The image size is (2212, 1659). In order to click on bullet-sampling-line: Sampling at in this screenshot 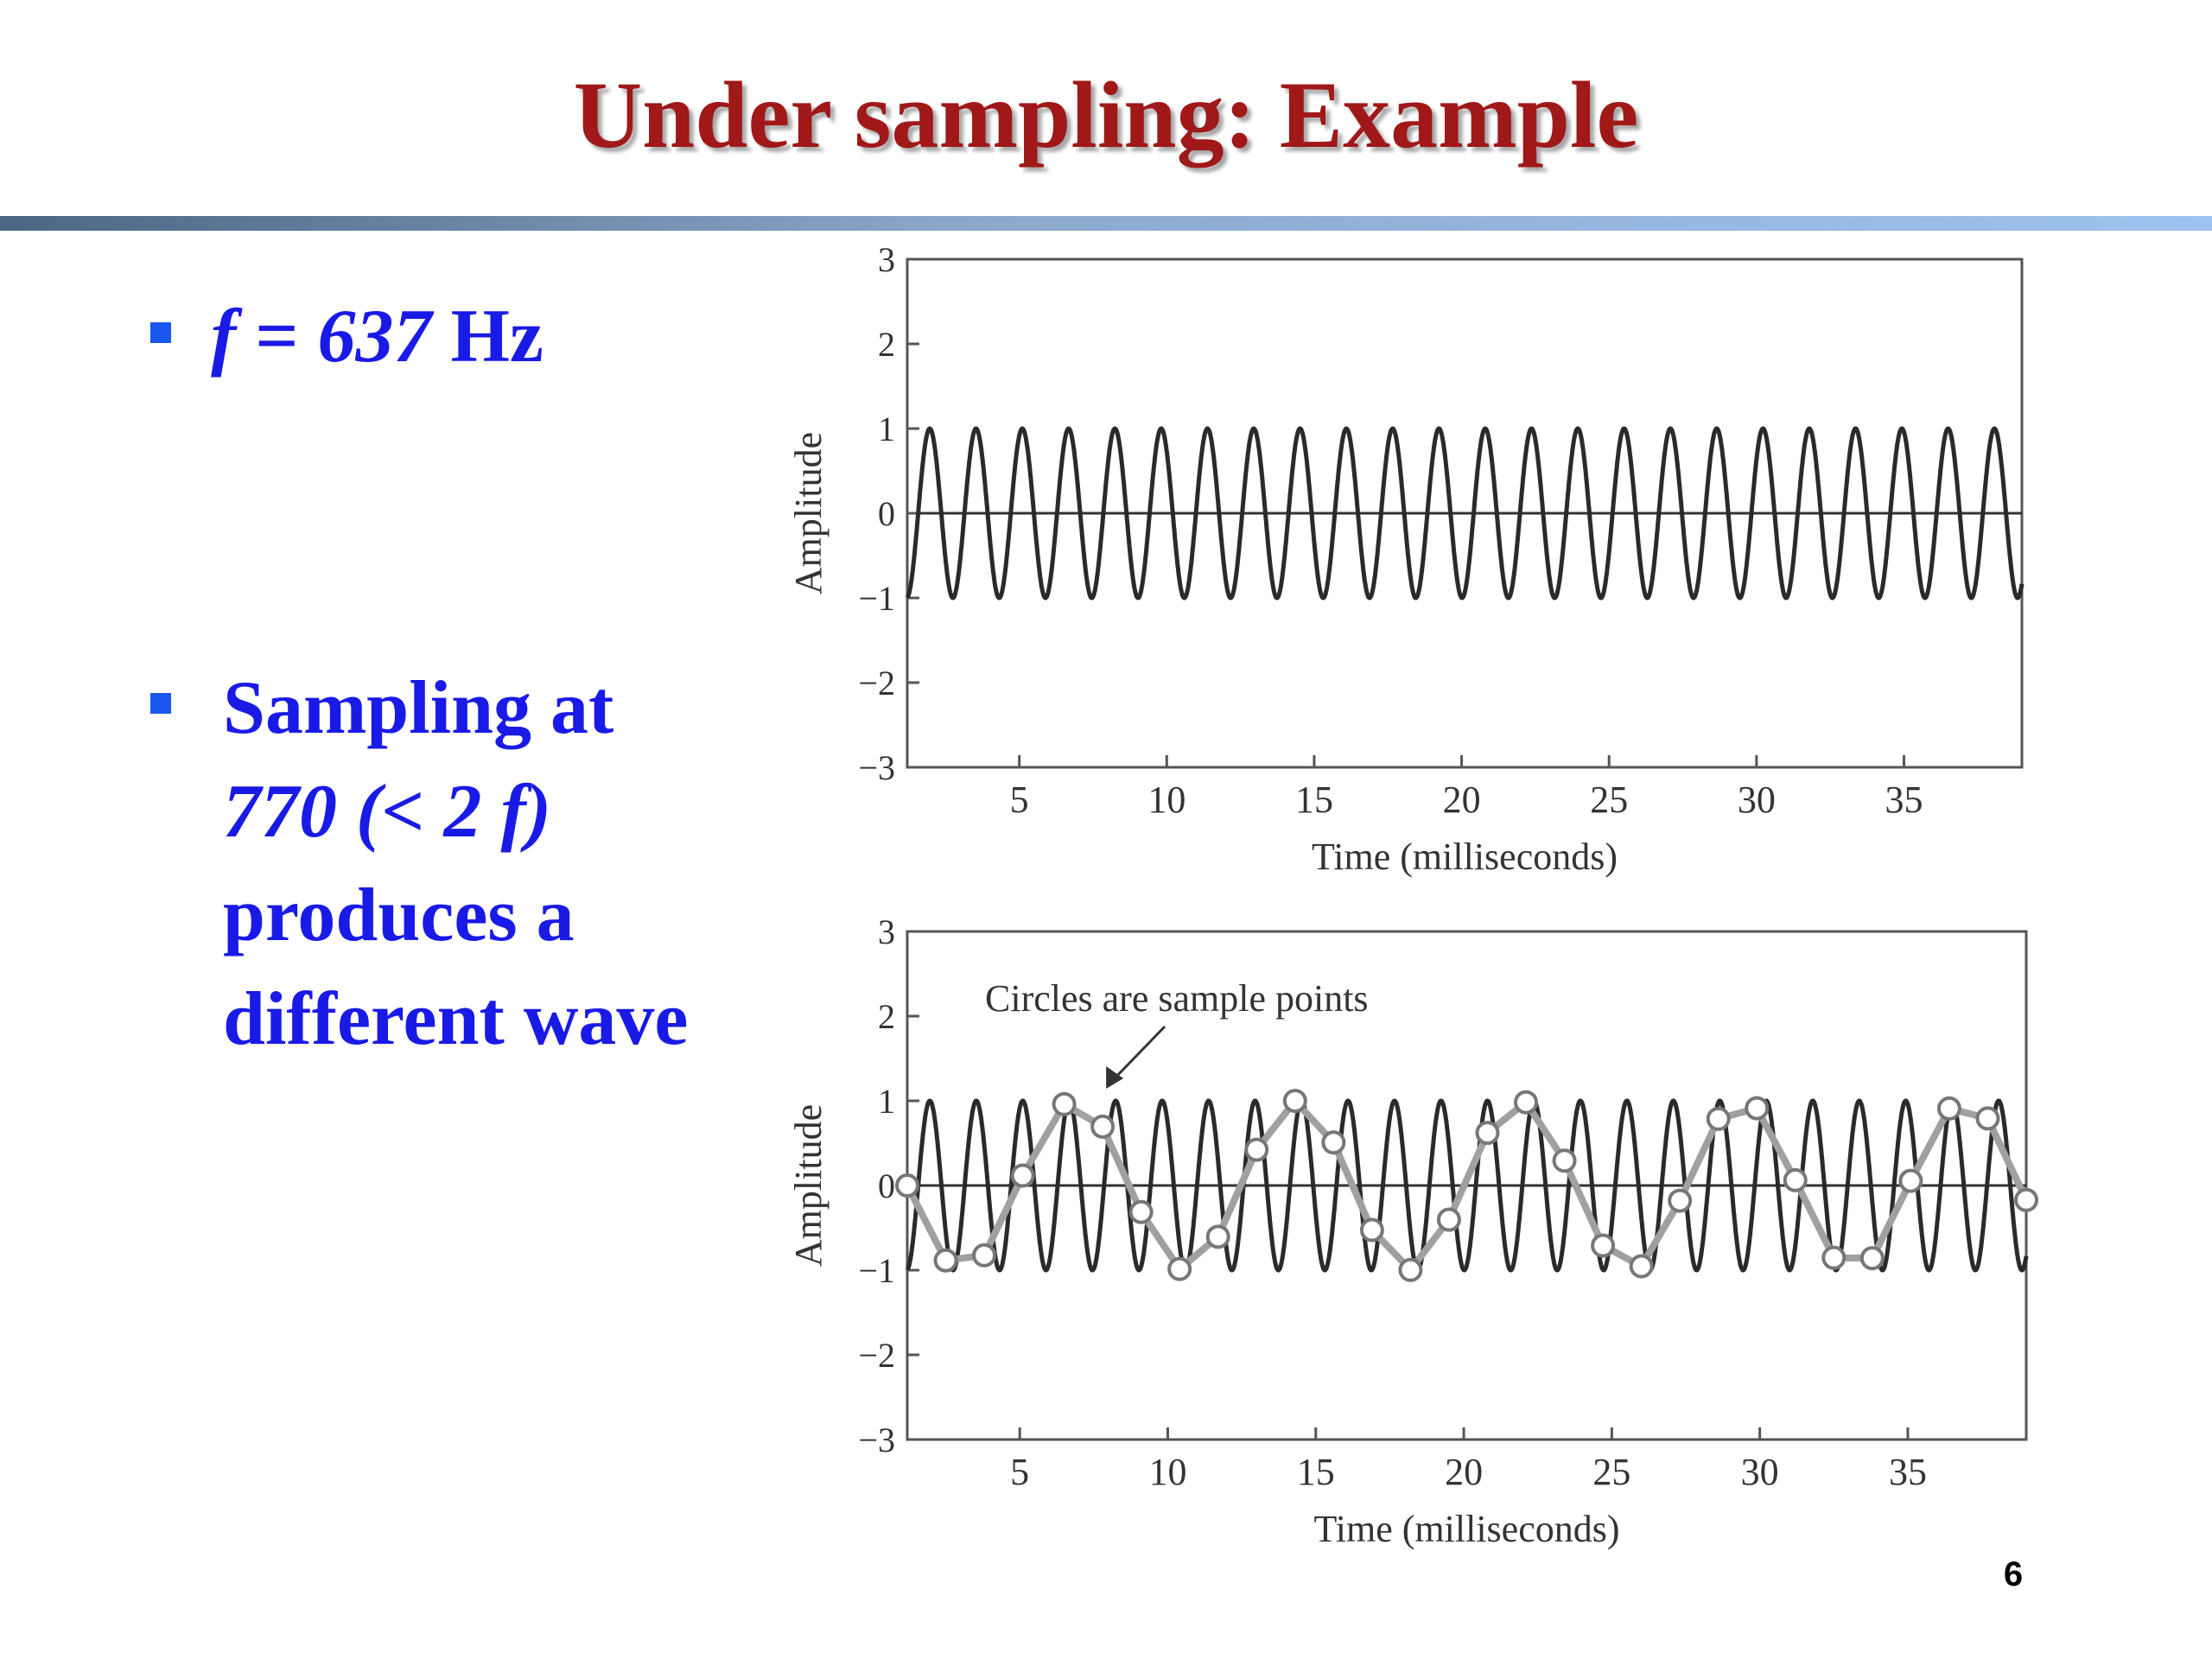, I will do `click(418, 708)`.